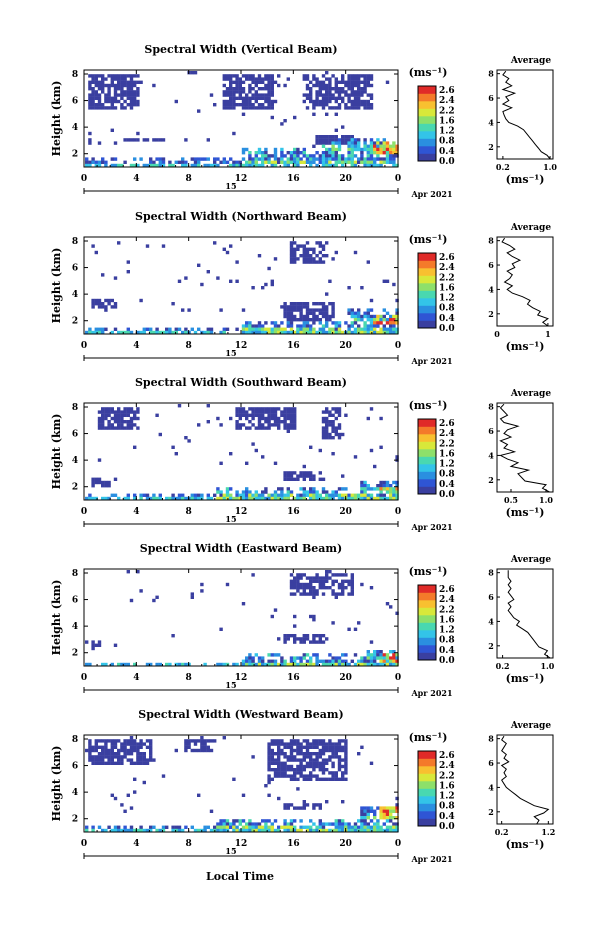 The image size is (616, 929). I want to click on colorbar-label: 1.2, so click(447, 631).